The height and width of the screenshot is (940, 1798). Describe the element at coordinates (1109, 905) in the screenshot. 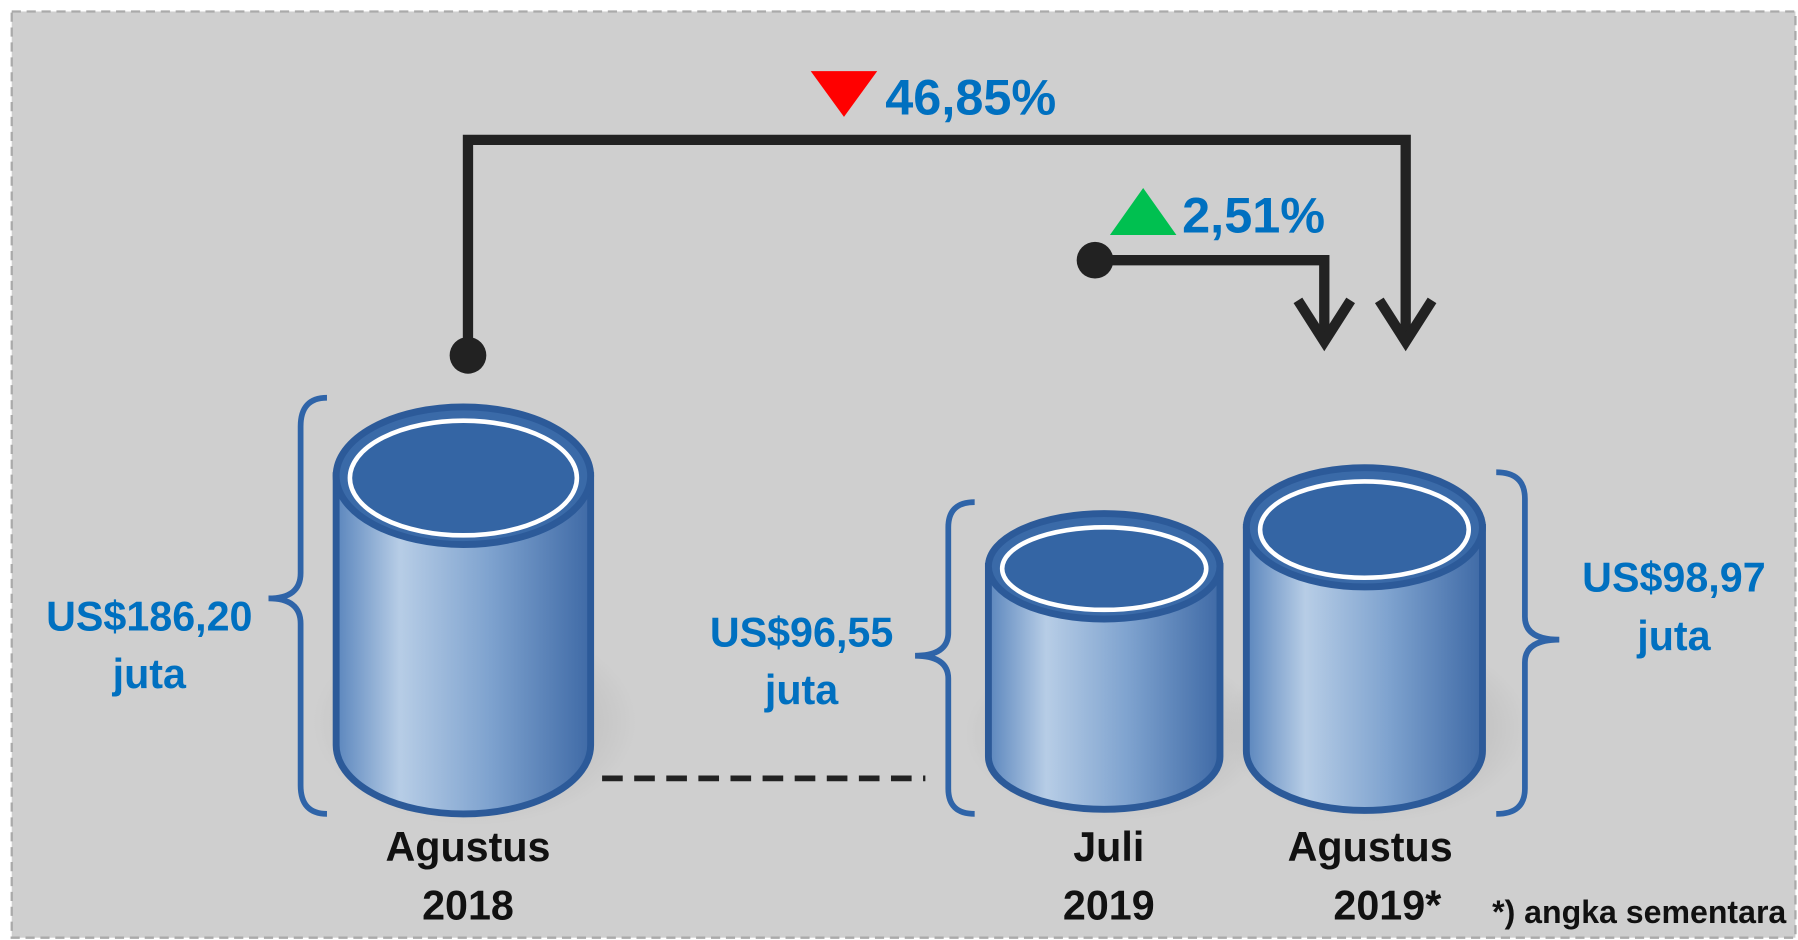

I see `label: 2019` at that location.